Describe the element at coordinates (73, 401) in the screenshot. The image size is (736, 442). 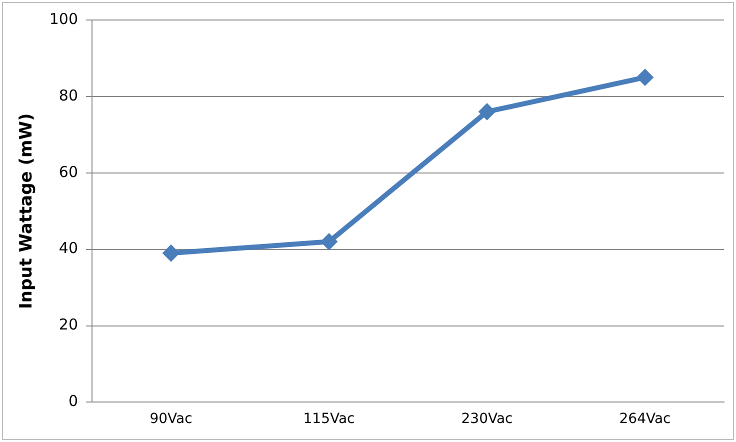
I see `y-tick-label: 0` at that location.